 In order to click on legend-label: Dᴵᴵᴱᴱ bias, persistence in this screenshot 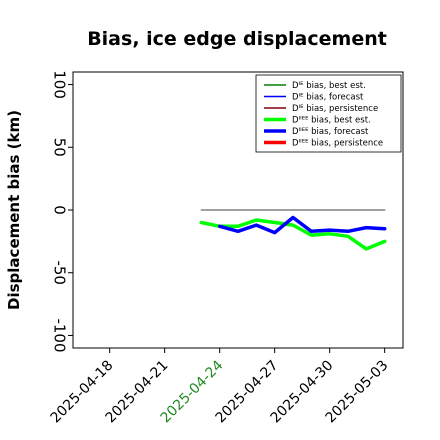, I will do `click(337, 144)`.